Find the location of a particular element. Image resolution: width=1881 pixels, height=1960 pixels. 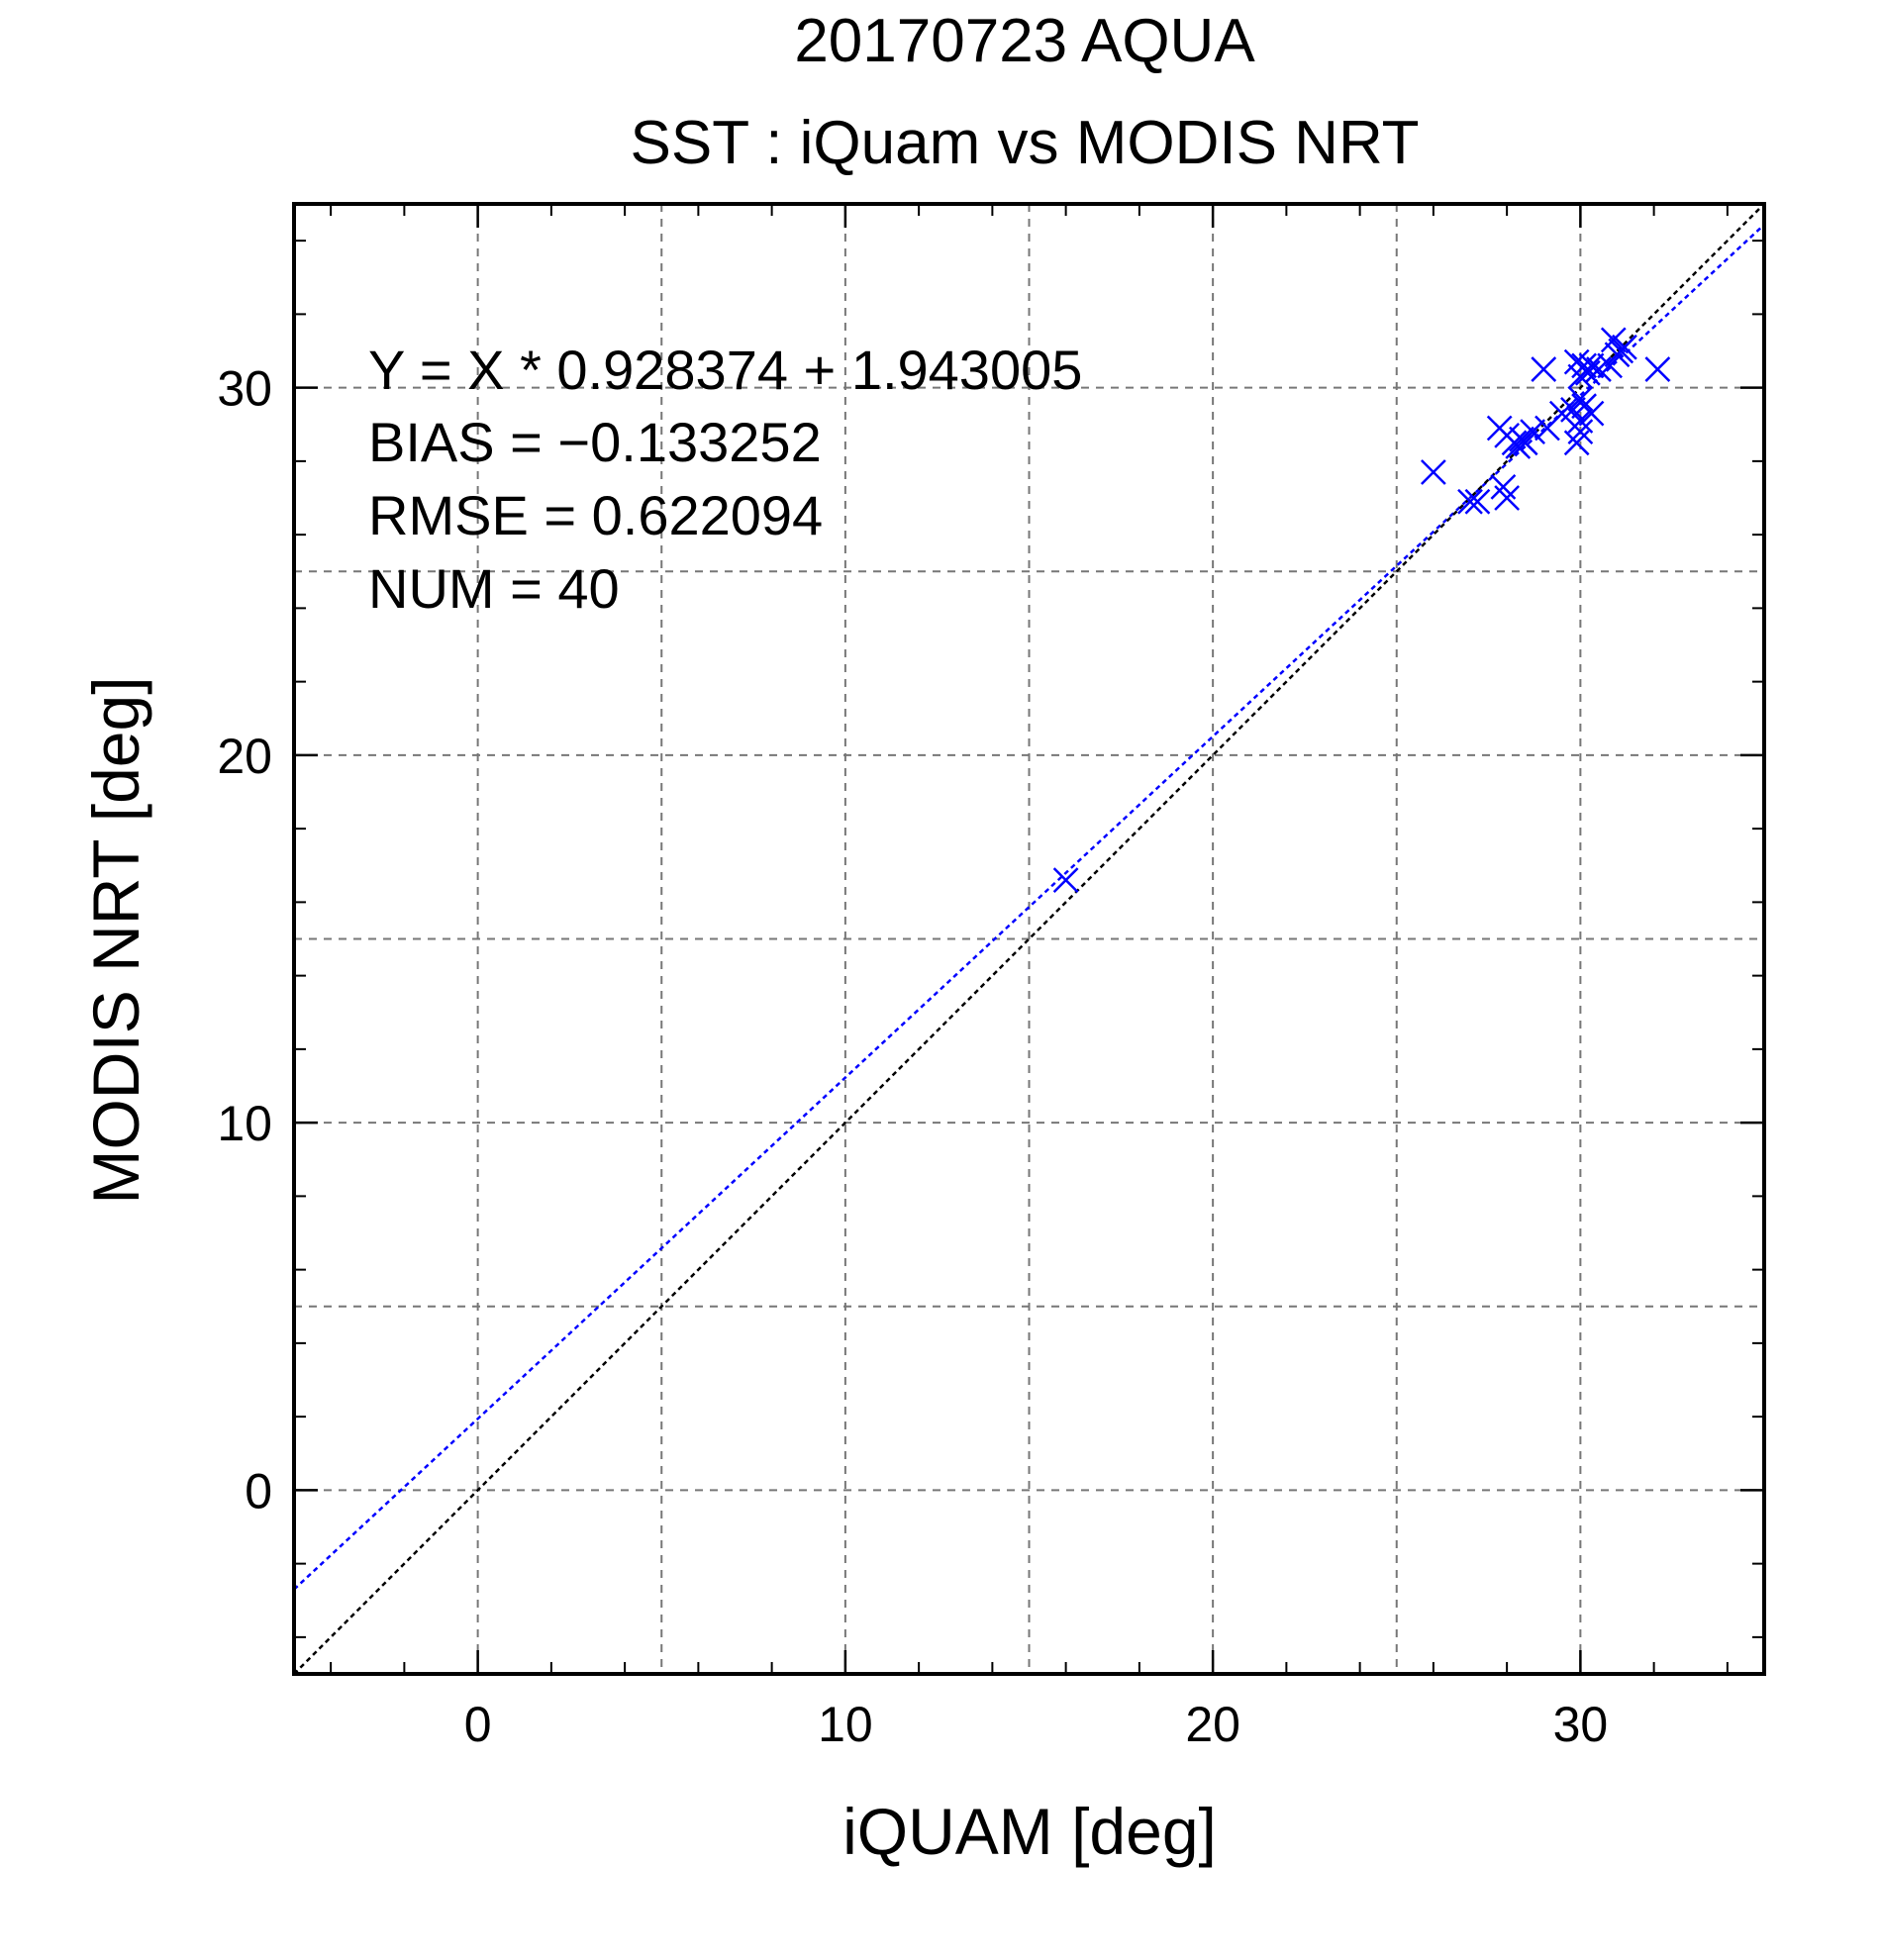

x-axis-label: iQUAM [deg] is located at coordinates (1030, 1831).